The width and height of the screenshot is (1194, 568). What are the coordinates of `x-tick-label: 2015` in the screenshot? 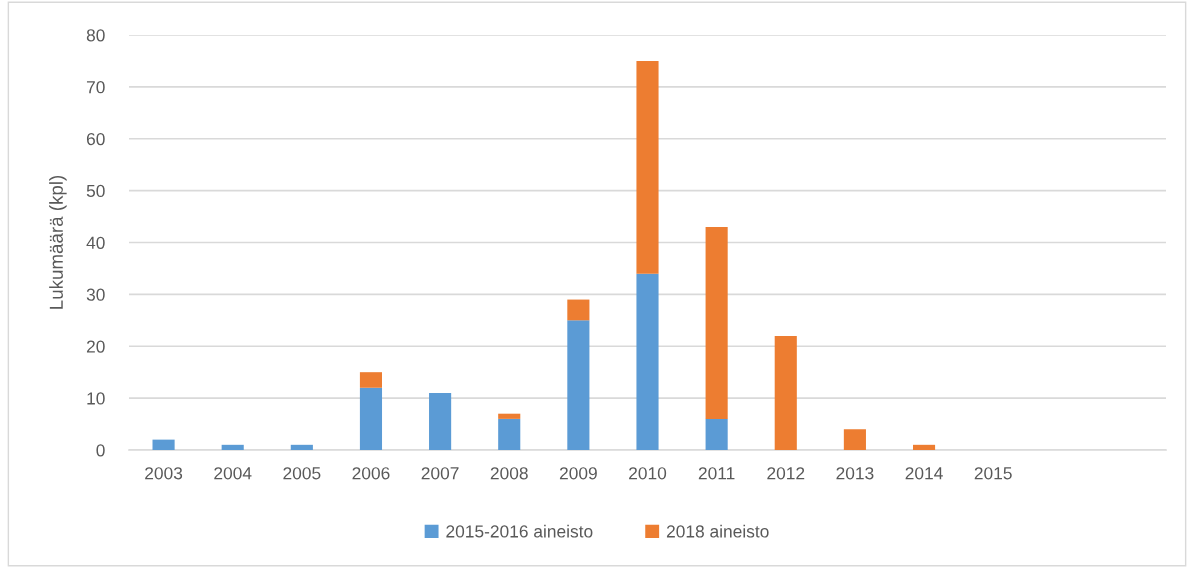 It's located at (993, 473).